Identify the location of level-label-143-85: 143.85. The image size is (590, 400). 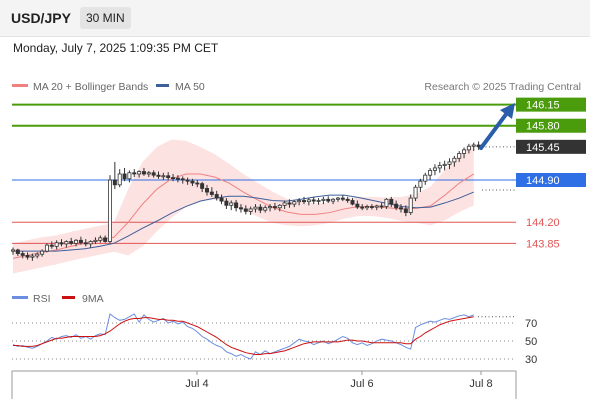
(543, 244).